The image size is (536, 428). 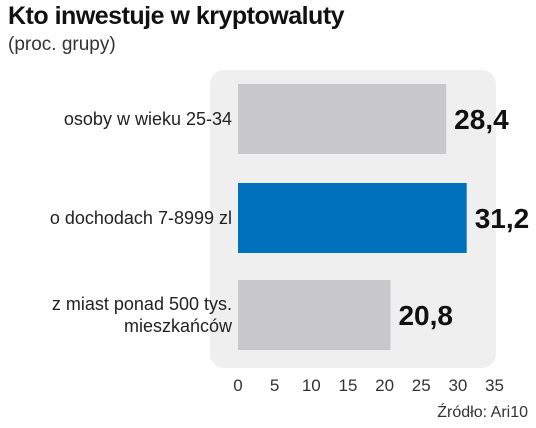 I want to click on category-label-2: o dochodach 7-8999 zl, so click(x=141, y=218).